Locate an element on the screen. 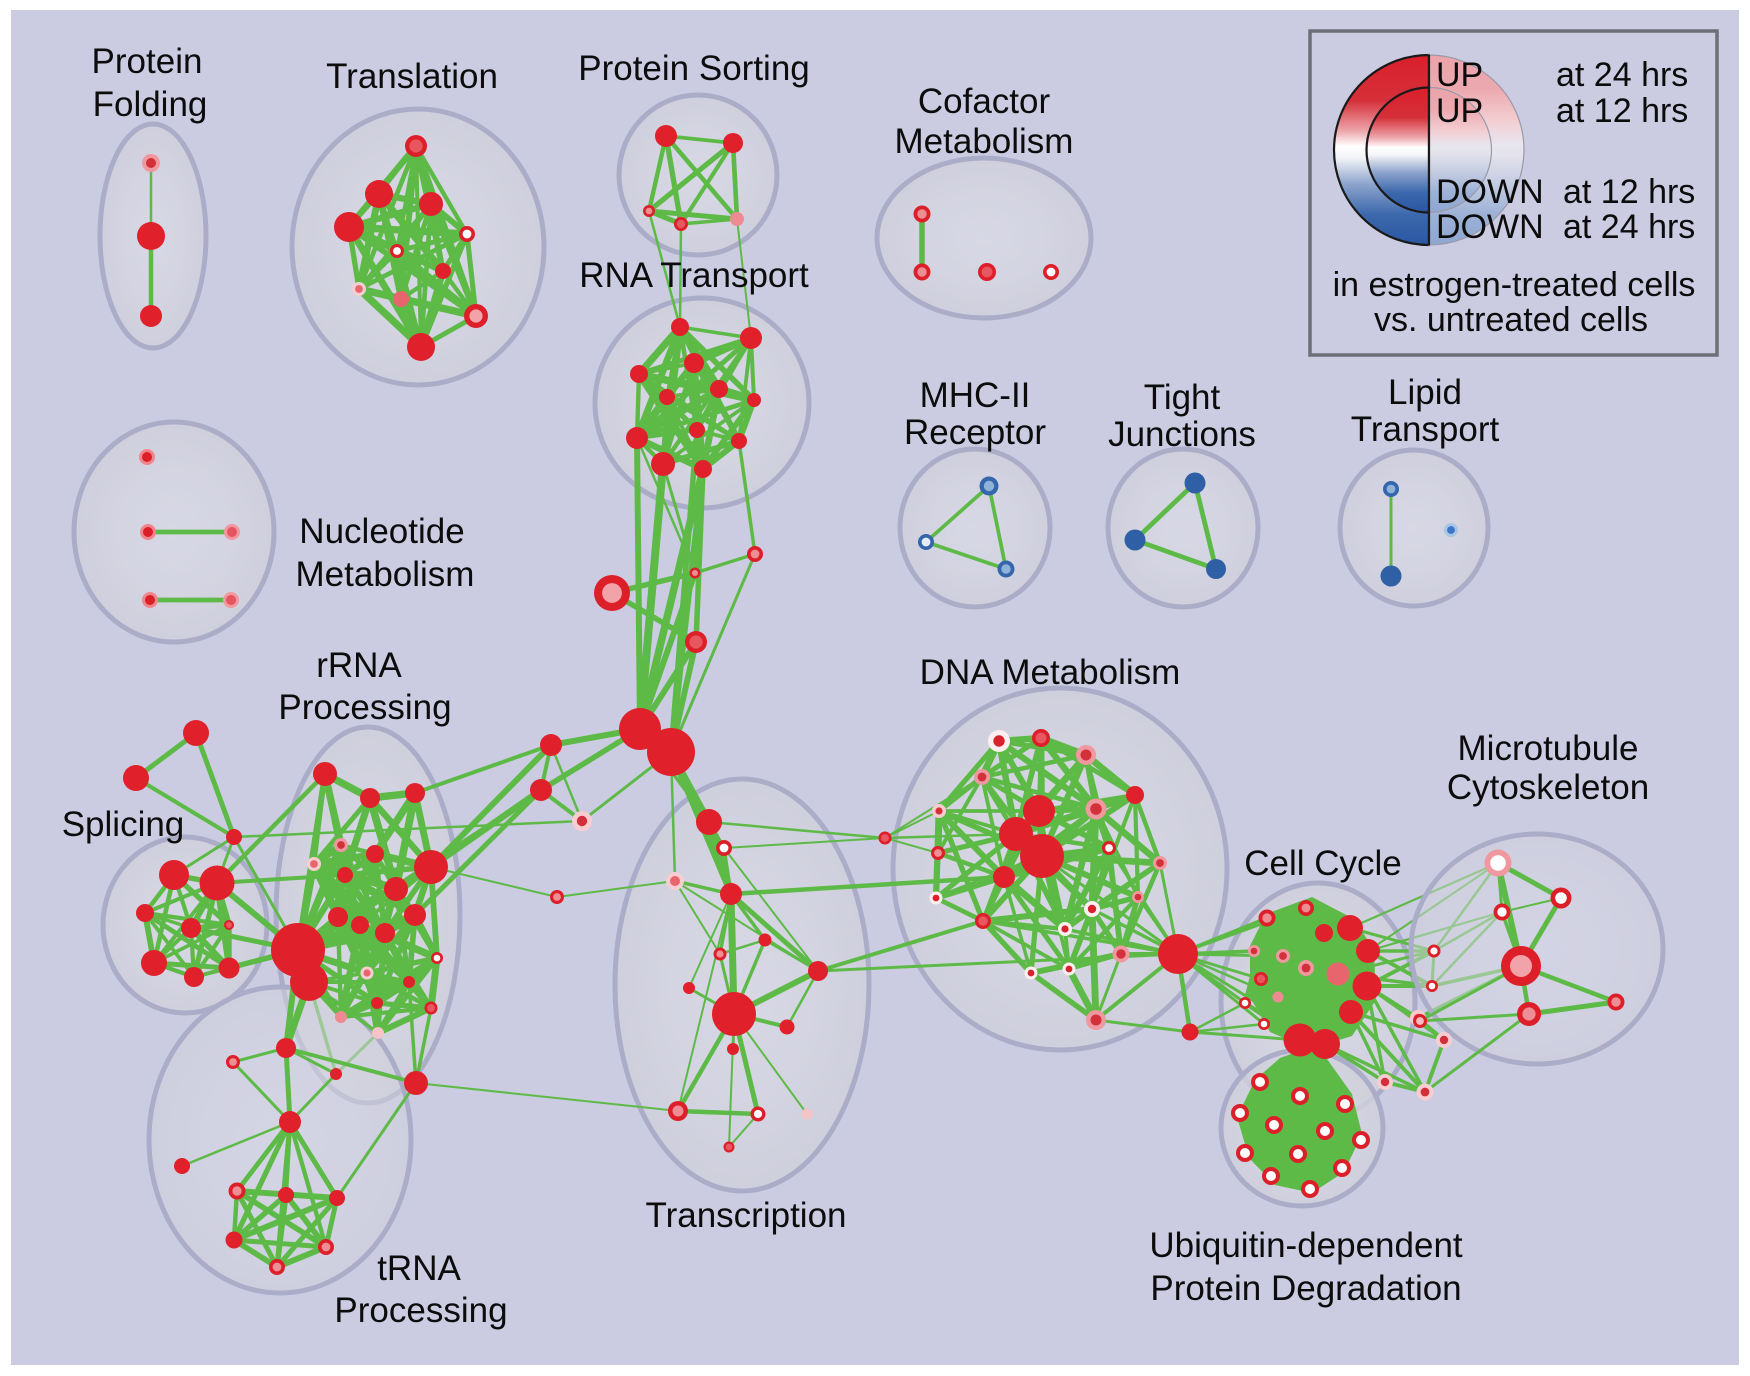 This screenshot has width=1750, height=1376. svg-text: Protein Degradation is located at coordinates (1305, 1288).